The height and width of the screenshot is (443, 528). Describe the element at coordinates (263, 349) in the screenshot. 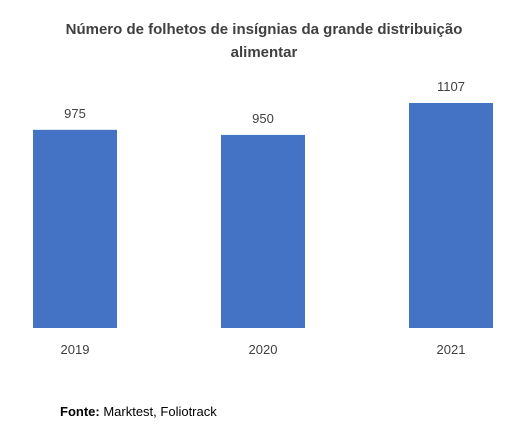

I see `x-tick-label-2020: 2020` at that location.